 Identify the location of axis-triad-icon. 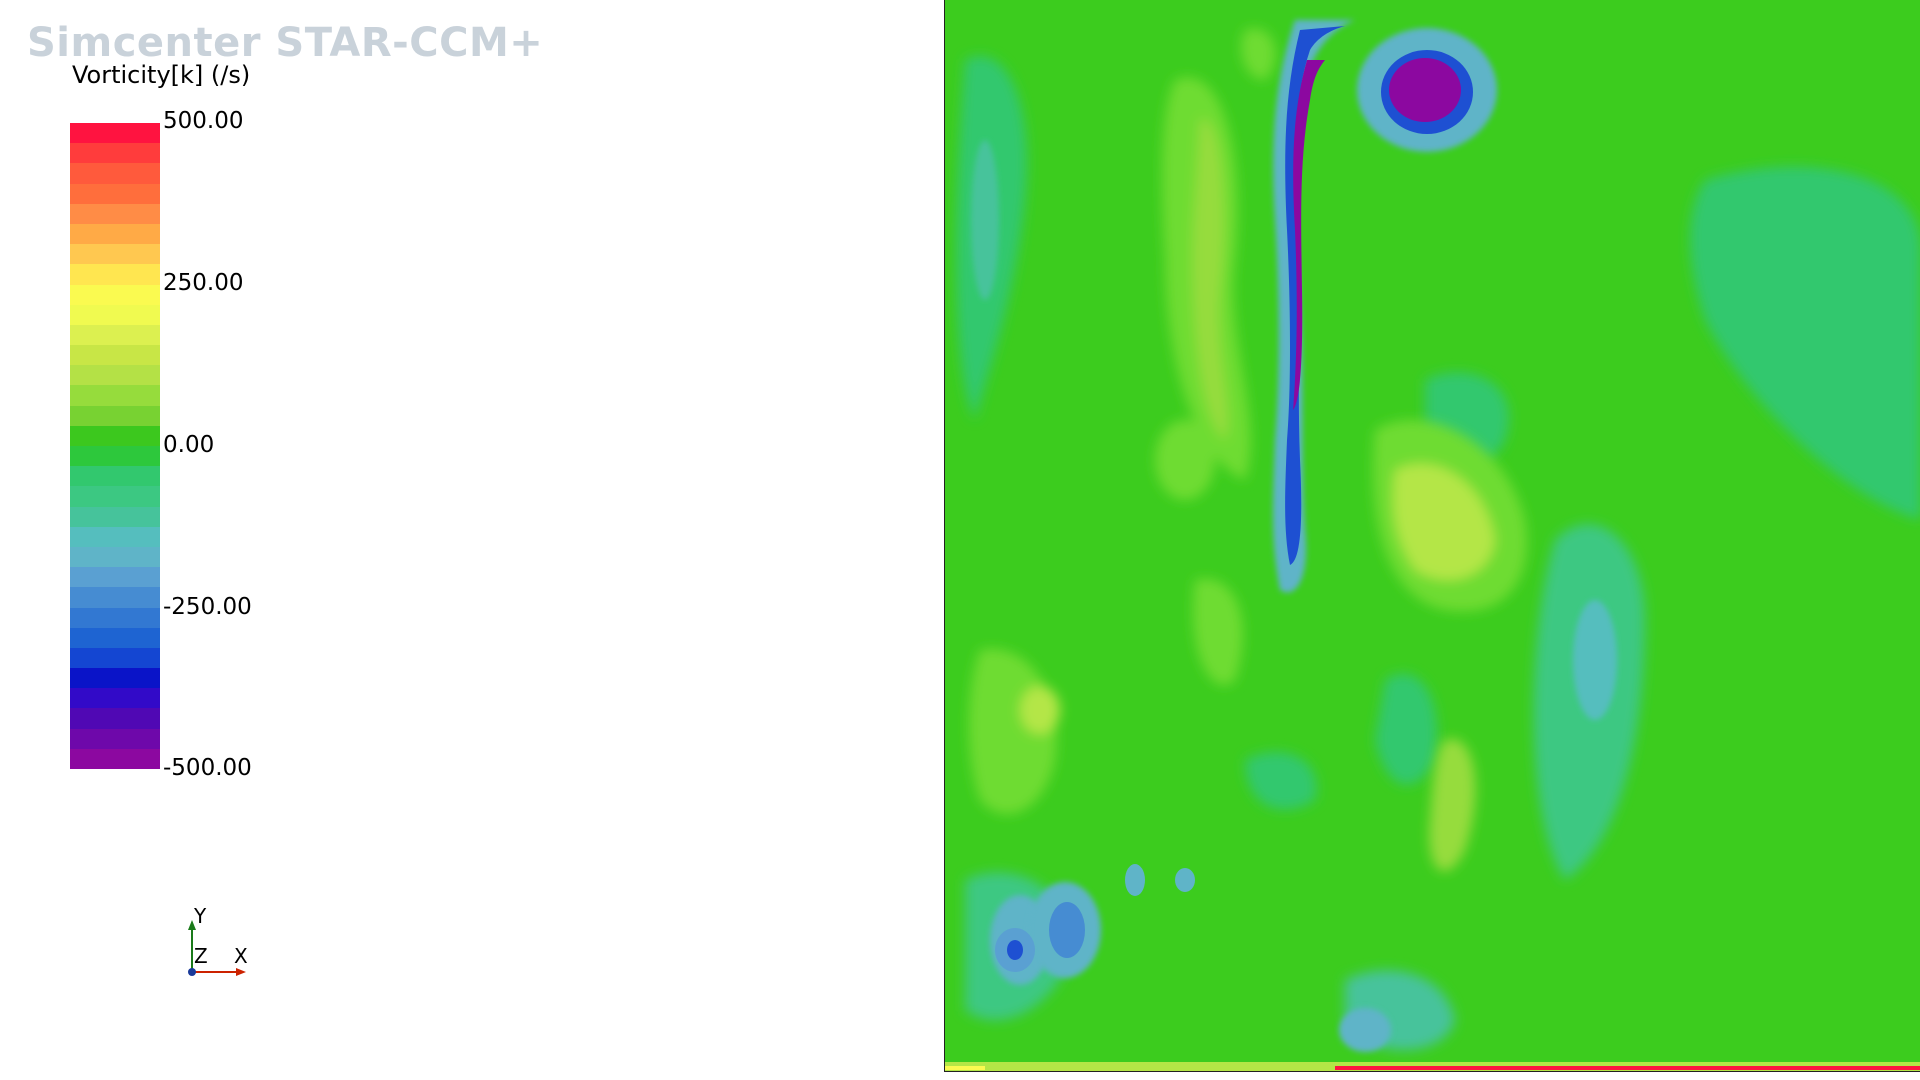
(217, 948).